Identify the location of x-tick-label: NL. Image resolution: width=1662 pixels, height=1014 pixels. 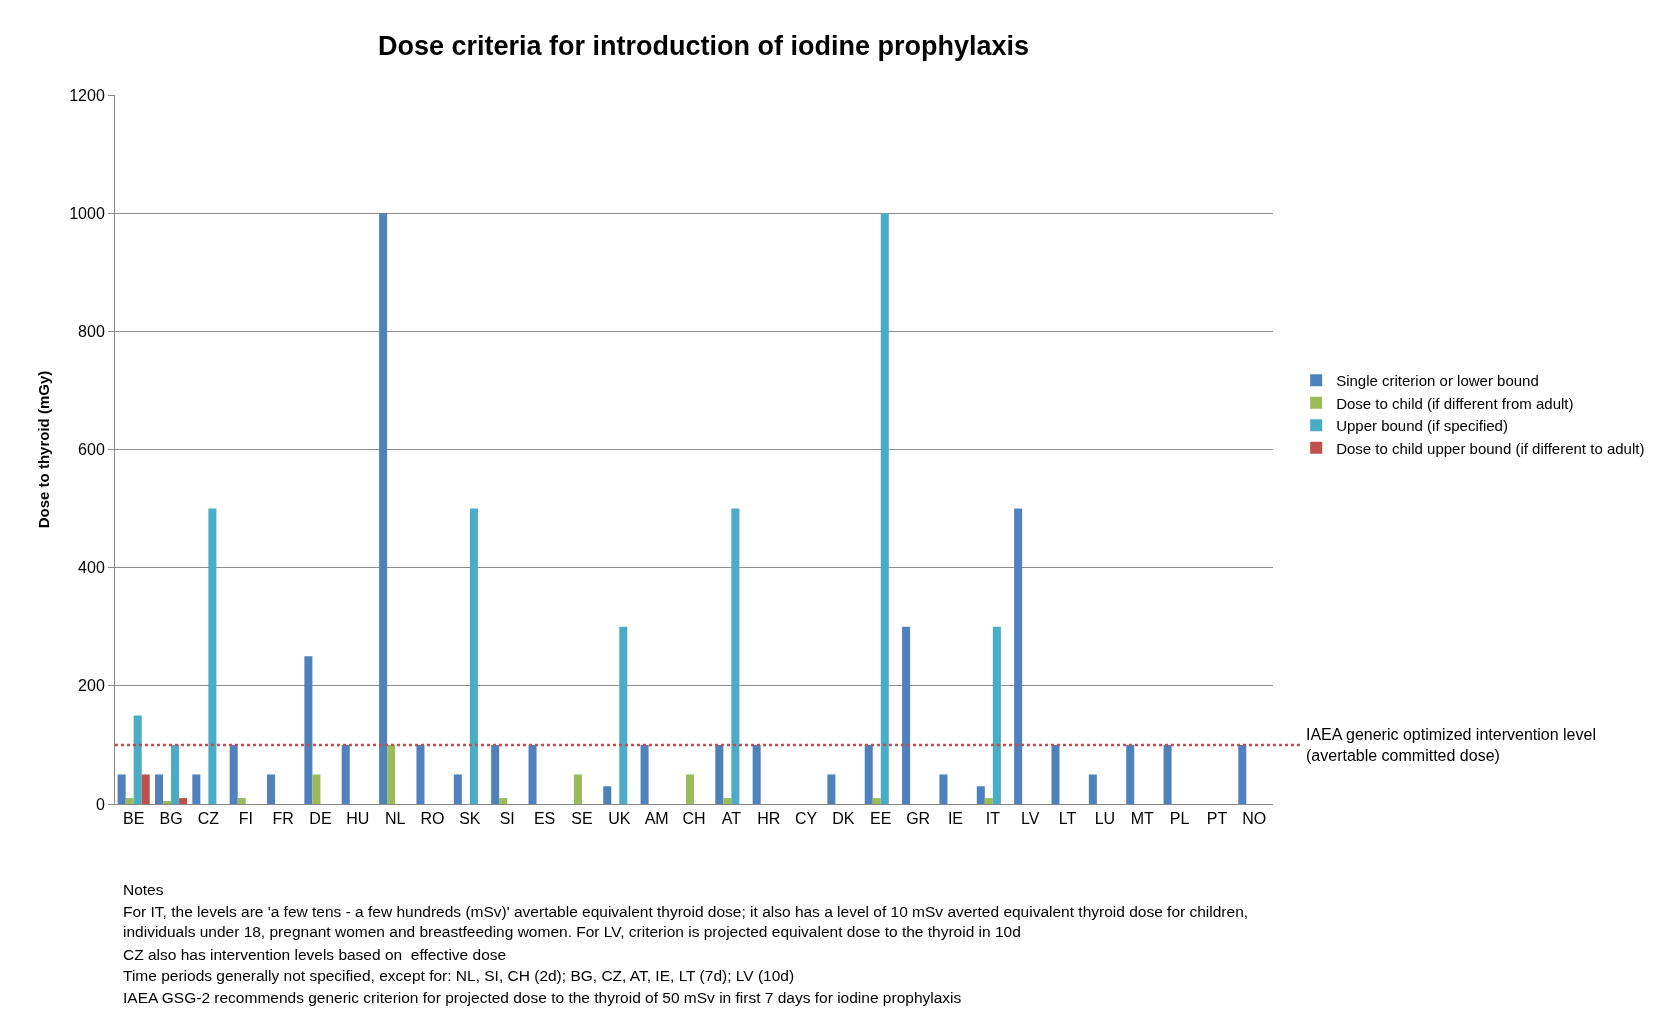
(395, 819).